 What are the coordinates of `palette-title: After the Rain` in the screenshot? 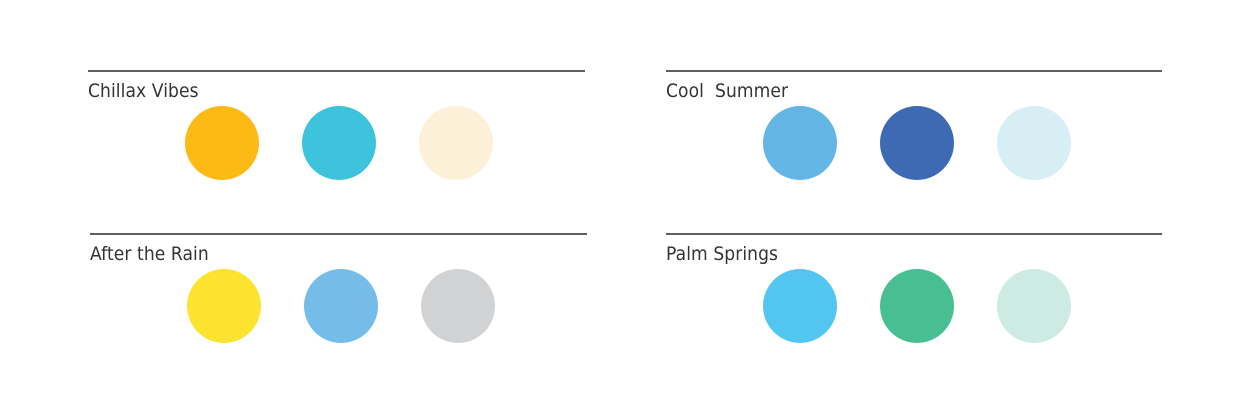 It's located at (149, 254).